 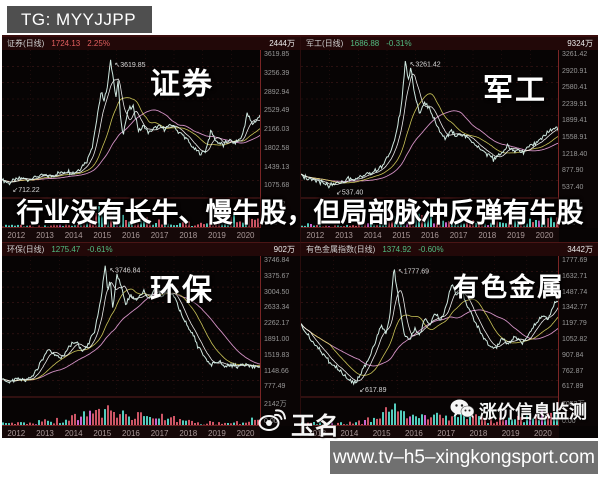 I want to click on y-axis-label: 1899.41, so click(x=575, y=121).